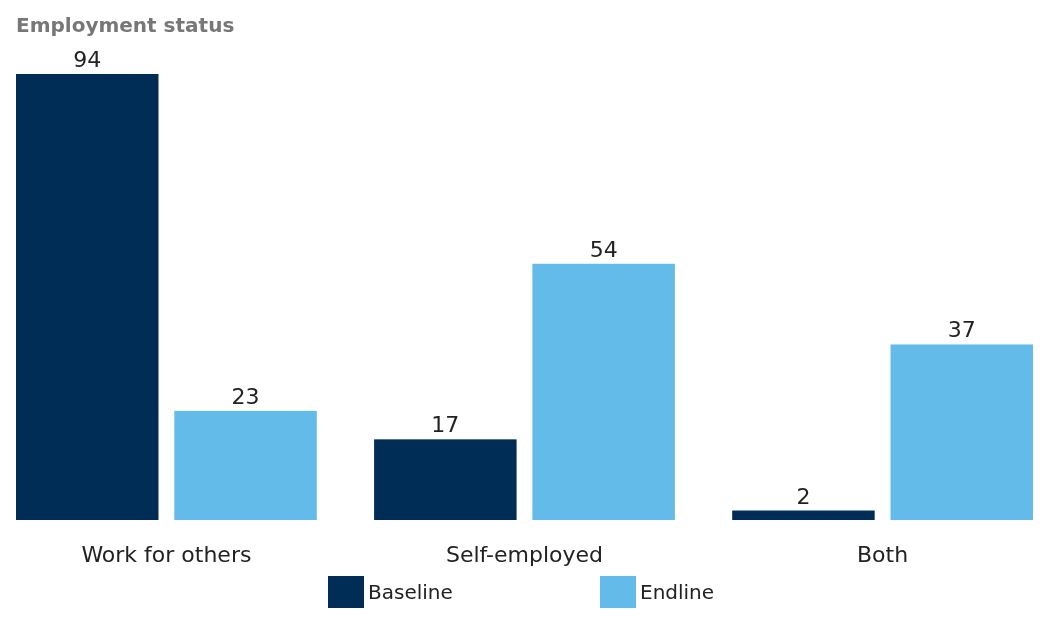 The width and height of the screenshot is (1041, 628). Describe the element at coordinates (524, 554) in the screenshot. I see `x-tick-label: Self-employed` at that location.